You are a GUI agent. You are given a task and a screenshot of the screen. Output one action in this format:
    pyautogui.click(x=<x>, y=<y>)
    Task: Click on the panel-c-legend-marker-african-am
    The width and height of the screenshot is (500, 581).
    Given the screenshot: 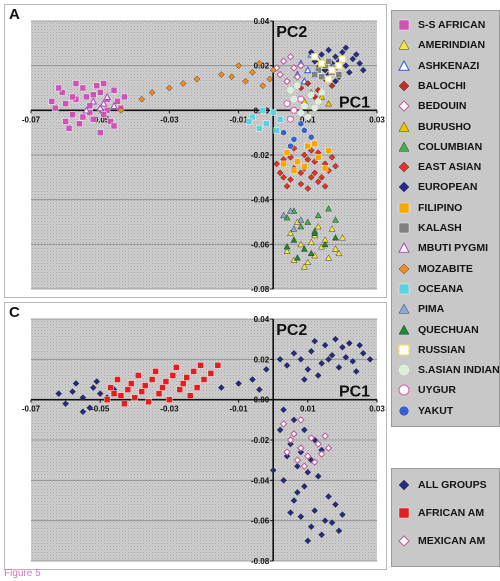 What is the action you would take?
    pyautogui.click(x=404, y=513)
    